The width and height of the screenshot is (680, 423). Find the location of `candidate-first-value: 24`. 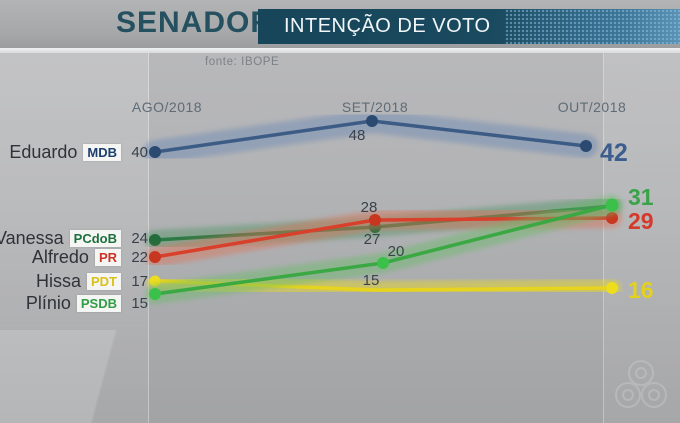

candidate-first-value: 24 is located at coordinates (139, 238).